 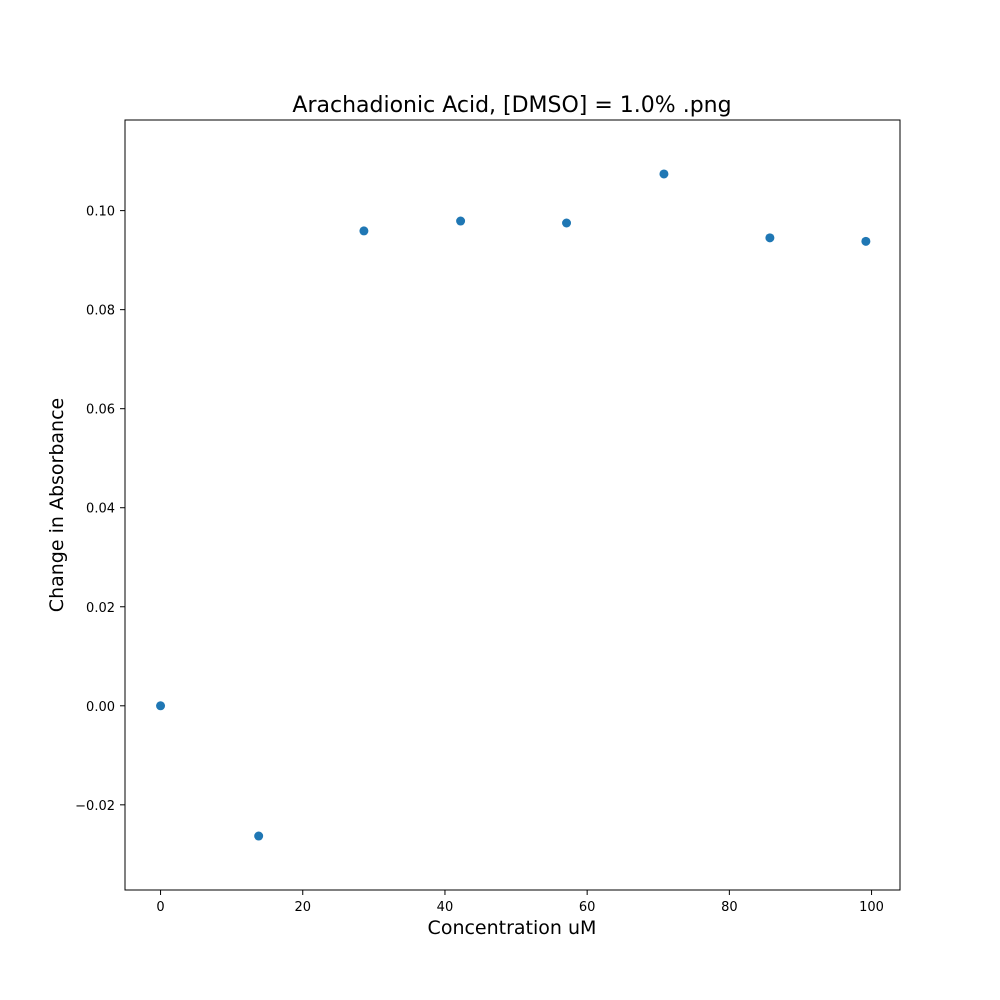 What do you see at coordinates (729, 907) in the screenshot?
I see `x-tick-label: 80` at bounding box center [729, 907].